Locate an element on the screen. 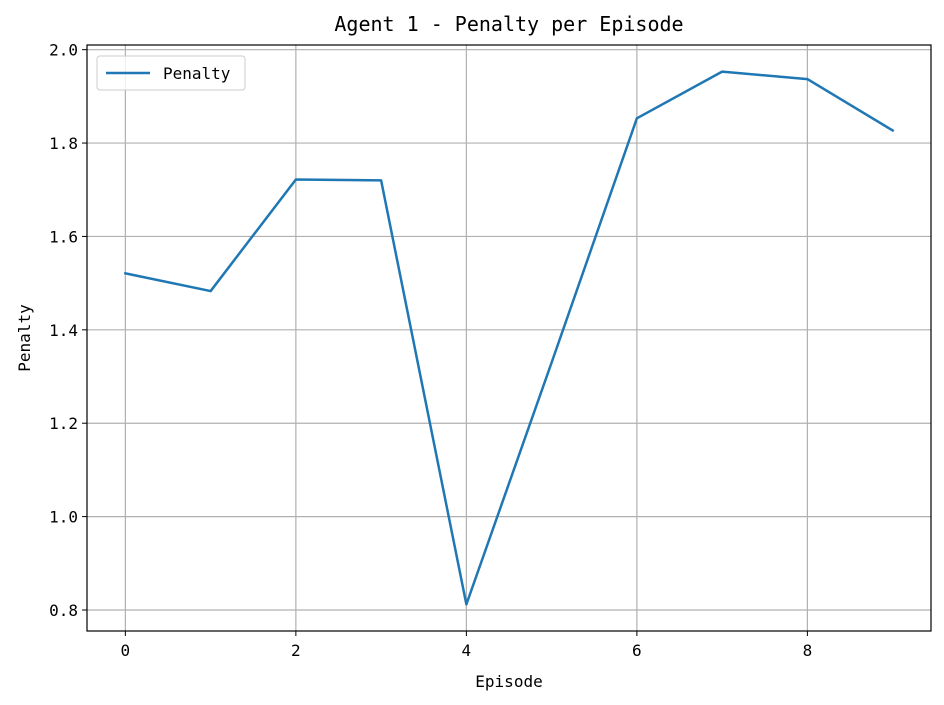 This screenshot has width=944, height=705. chart-title: Agent 1 - Penalty per Episode is located at coordinates (508, 24).